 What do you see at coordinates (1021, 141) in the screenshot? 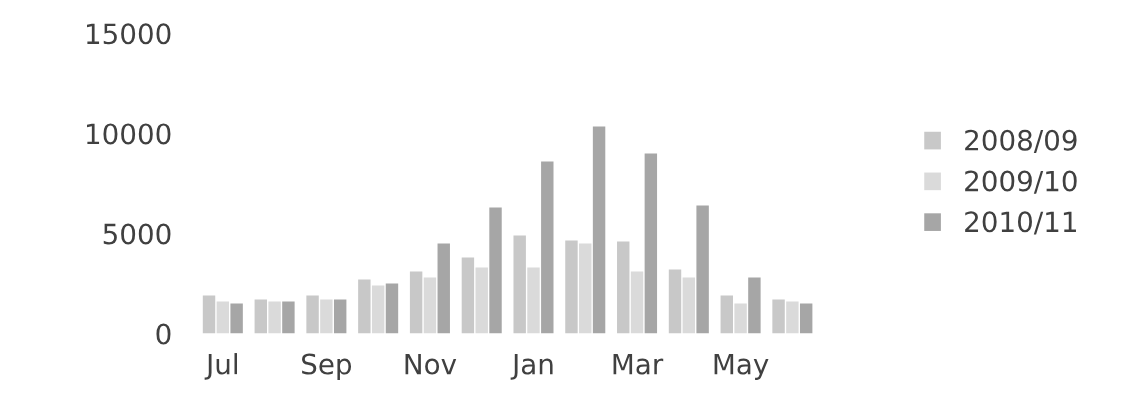
I see `legend-label: 2008/09` at bounding box center [1021, 141].